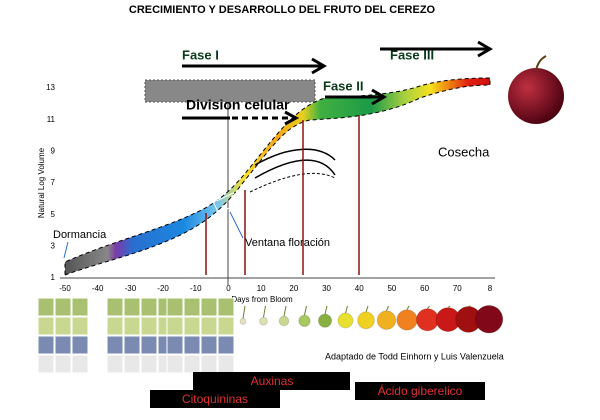 The height and width of the screenshot is (420, 600). Describe the element at coordinates (41, 182) in the screenshot. I see `y-axis-label: Natural Log Volume` at that location.